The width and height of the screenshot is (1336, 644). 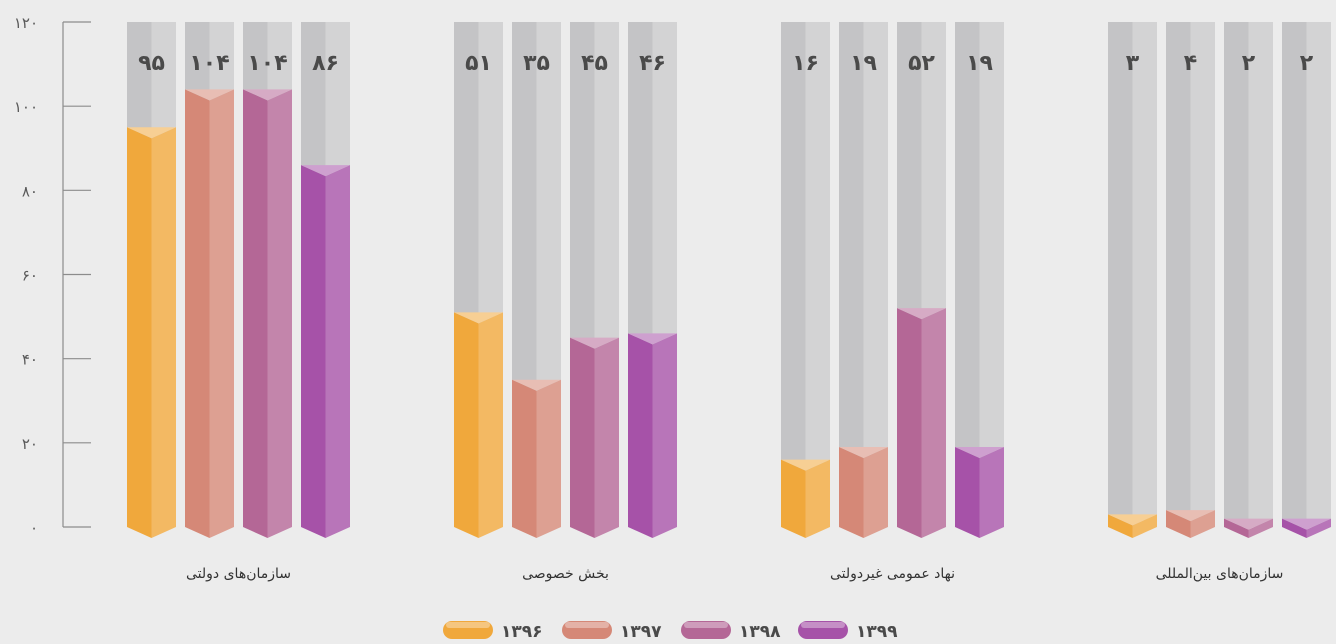 What do you see at coordinates (641, 632) in the screenshot?
I see `legend-label: ۱۳۹۷` at bounding box center [641, 632].